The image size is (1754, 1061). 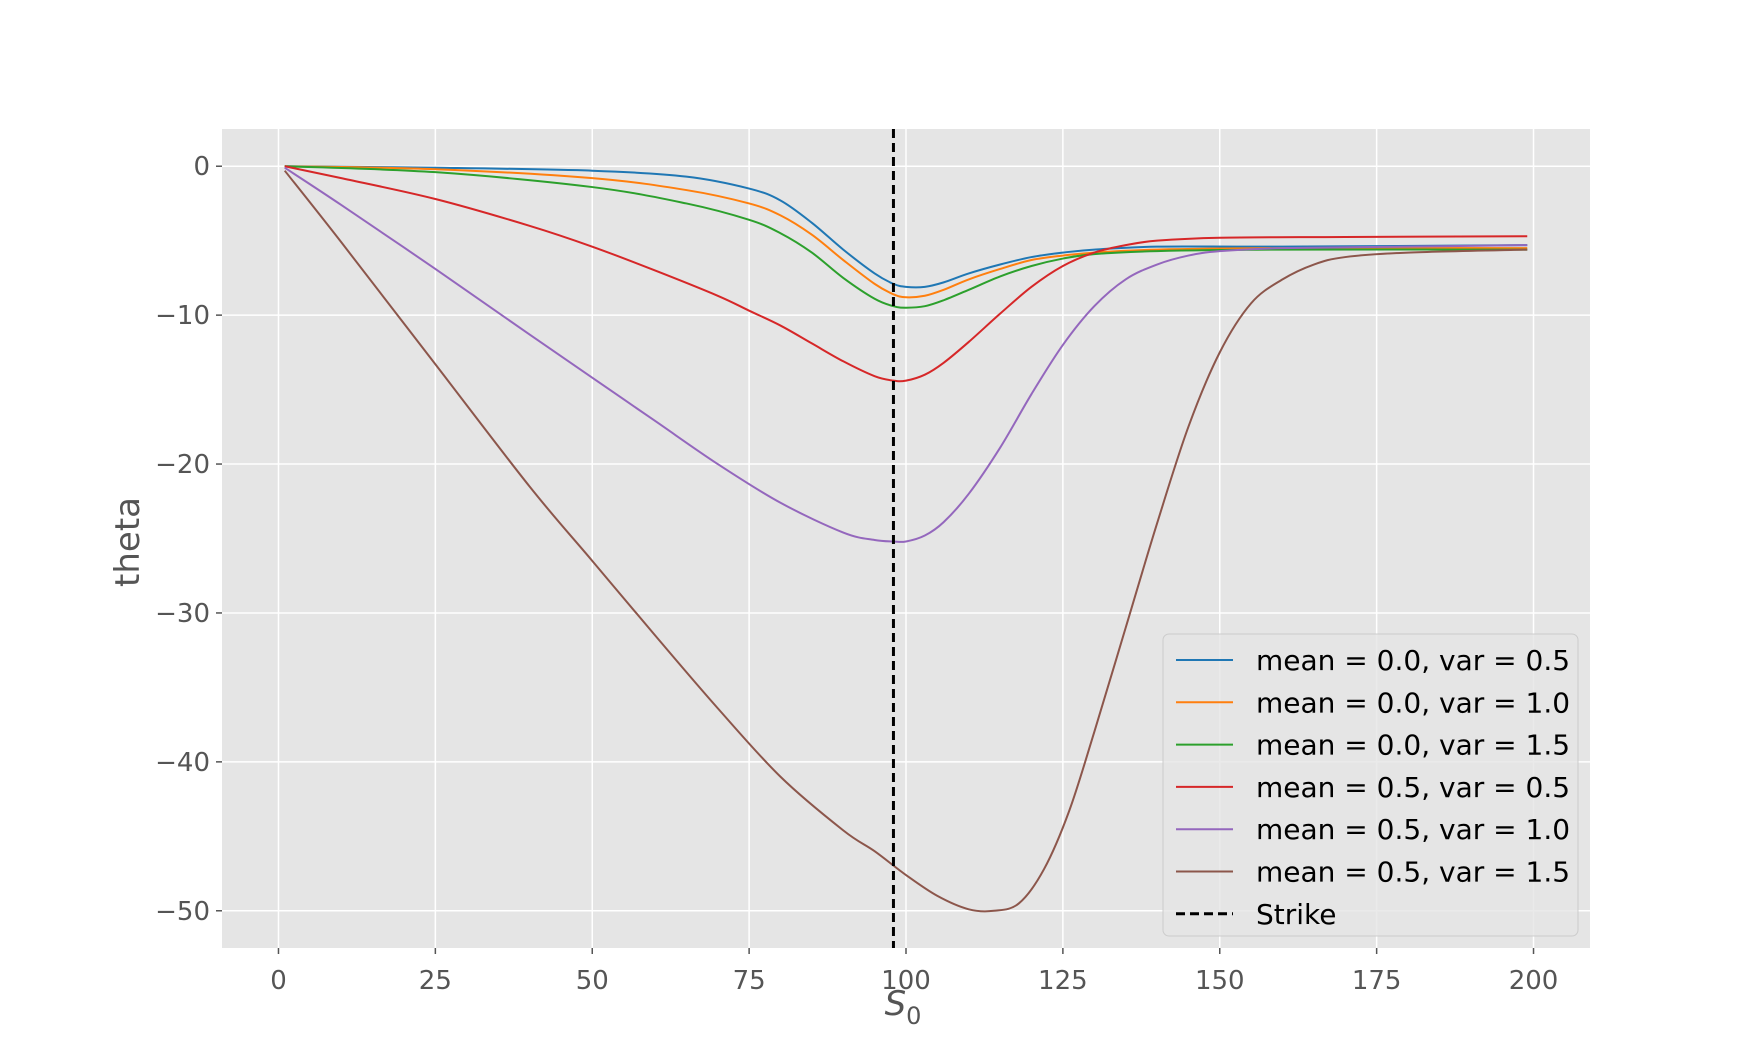 I want to click on x-tick-label: 200, so click(x=1534, y=981).